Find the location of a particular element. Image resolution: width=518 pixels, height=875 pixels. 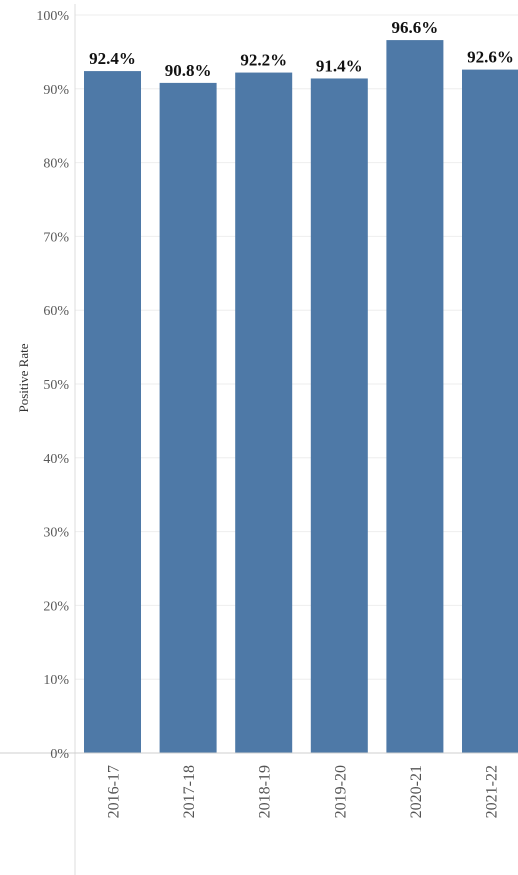

y-tick-label: 0% is located at coordinates (59, 754).